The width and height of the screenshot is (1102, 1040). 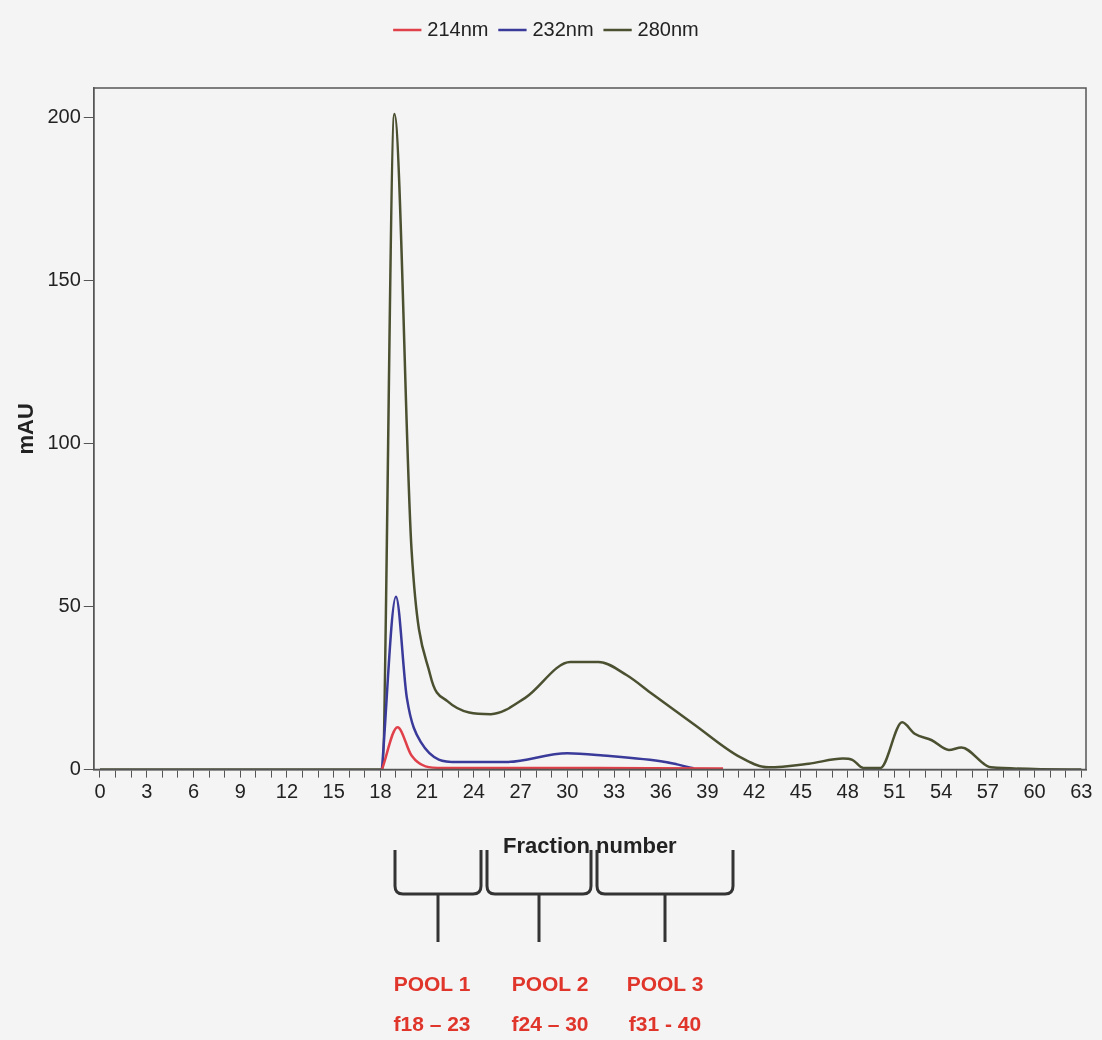 I want to click on x-tick-label: 24, so click(x=473, y=791).